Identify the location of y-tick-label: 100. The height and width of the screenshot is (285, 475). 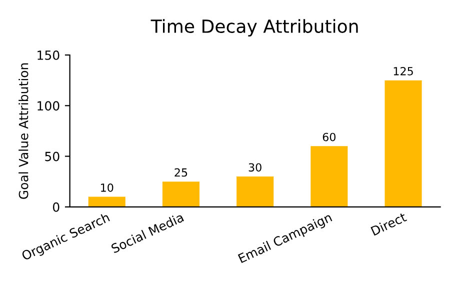
(49, 106).